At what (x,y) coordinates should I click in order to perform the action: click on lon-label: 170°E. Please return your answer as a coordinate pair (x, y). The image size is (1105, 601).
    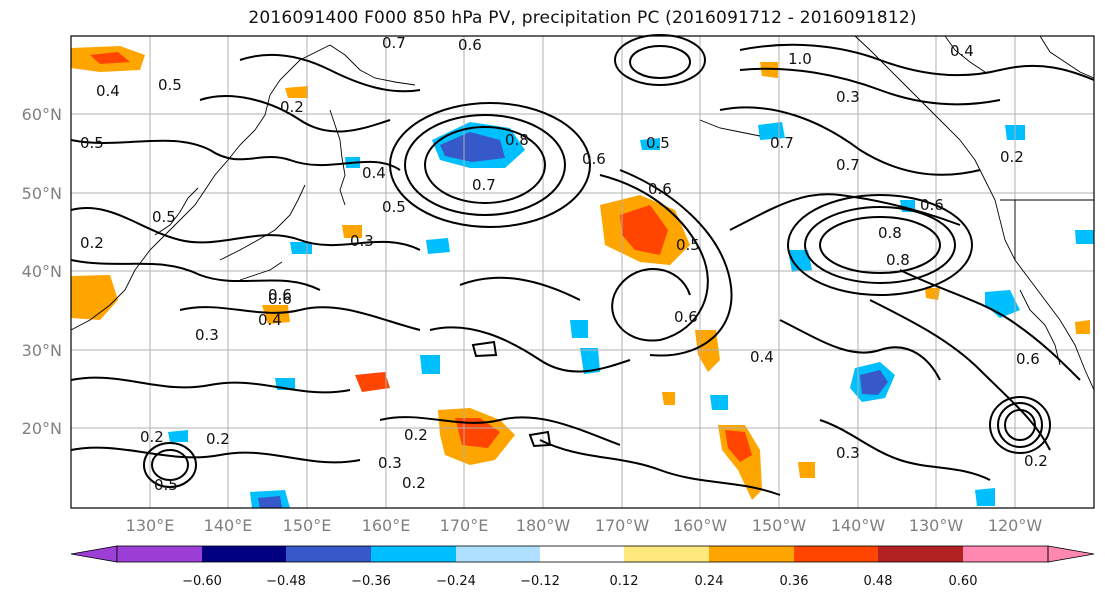
    Looking at the image, I should click on (464, 525).